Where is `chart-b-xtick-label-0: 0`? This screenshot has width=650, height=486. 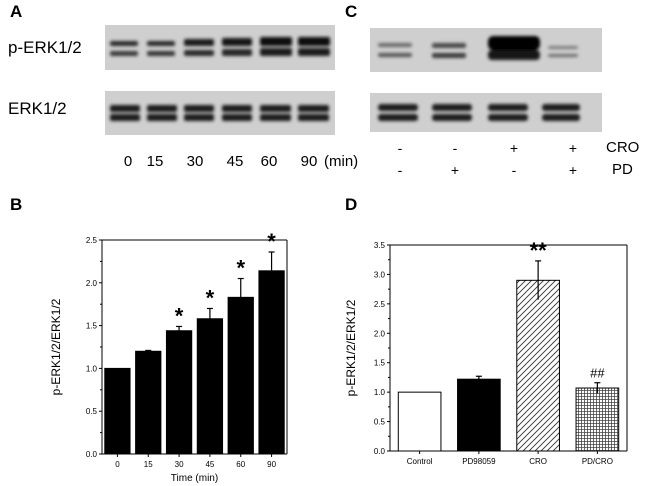 chart-b-xtick-label-0: 0 is located at coordinates (117, 464).